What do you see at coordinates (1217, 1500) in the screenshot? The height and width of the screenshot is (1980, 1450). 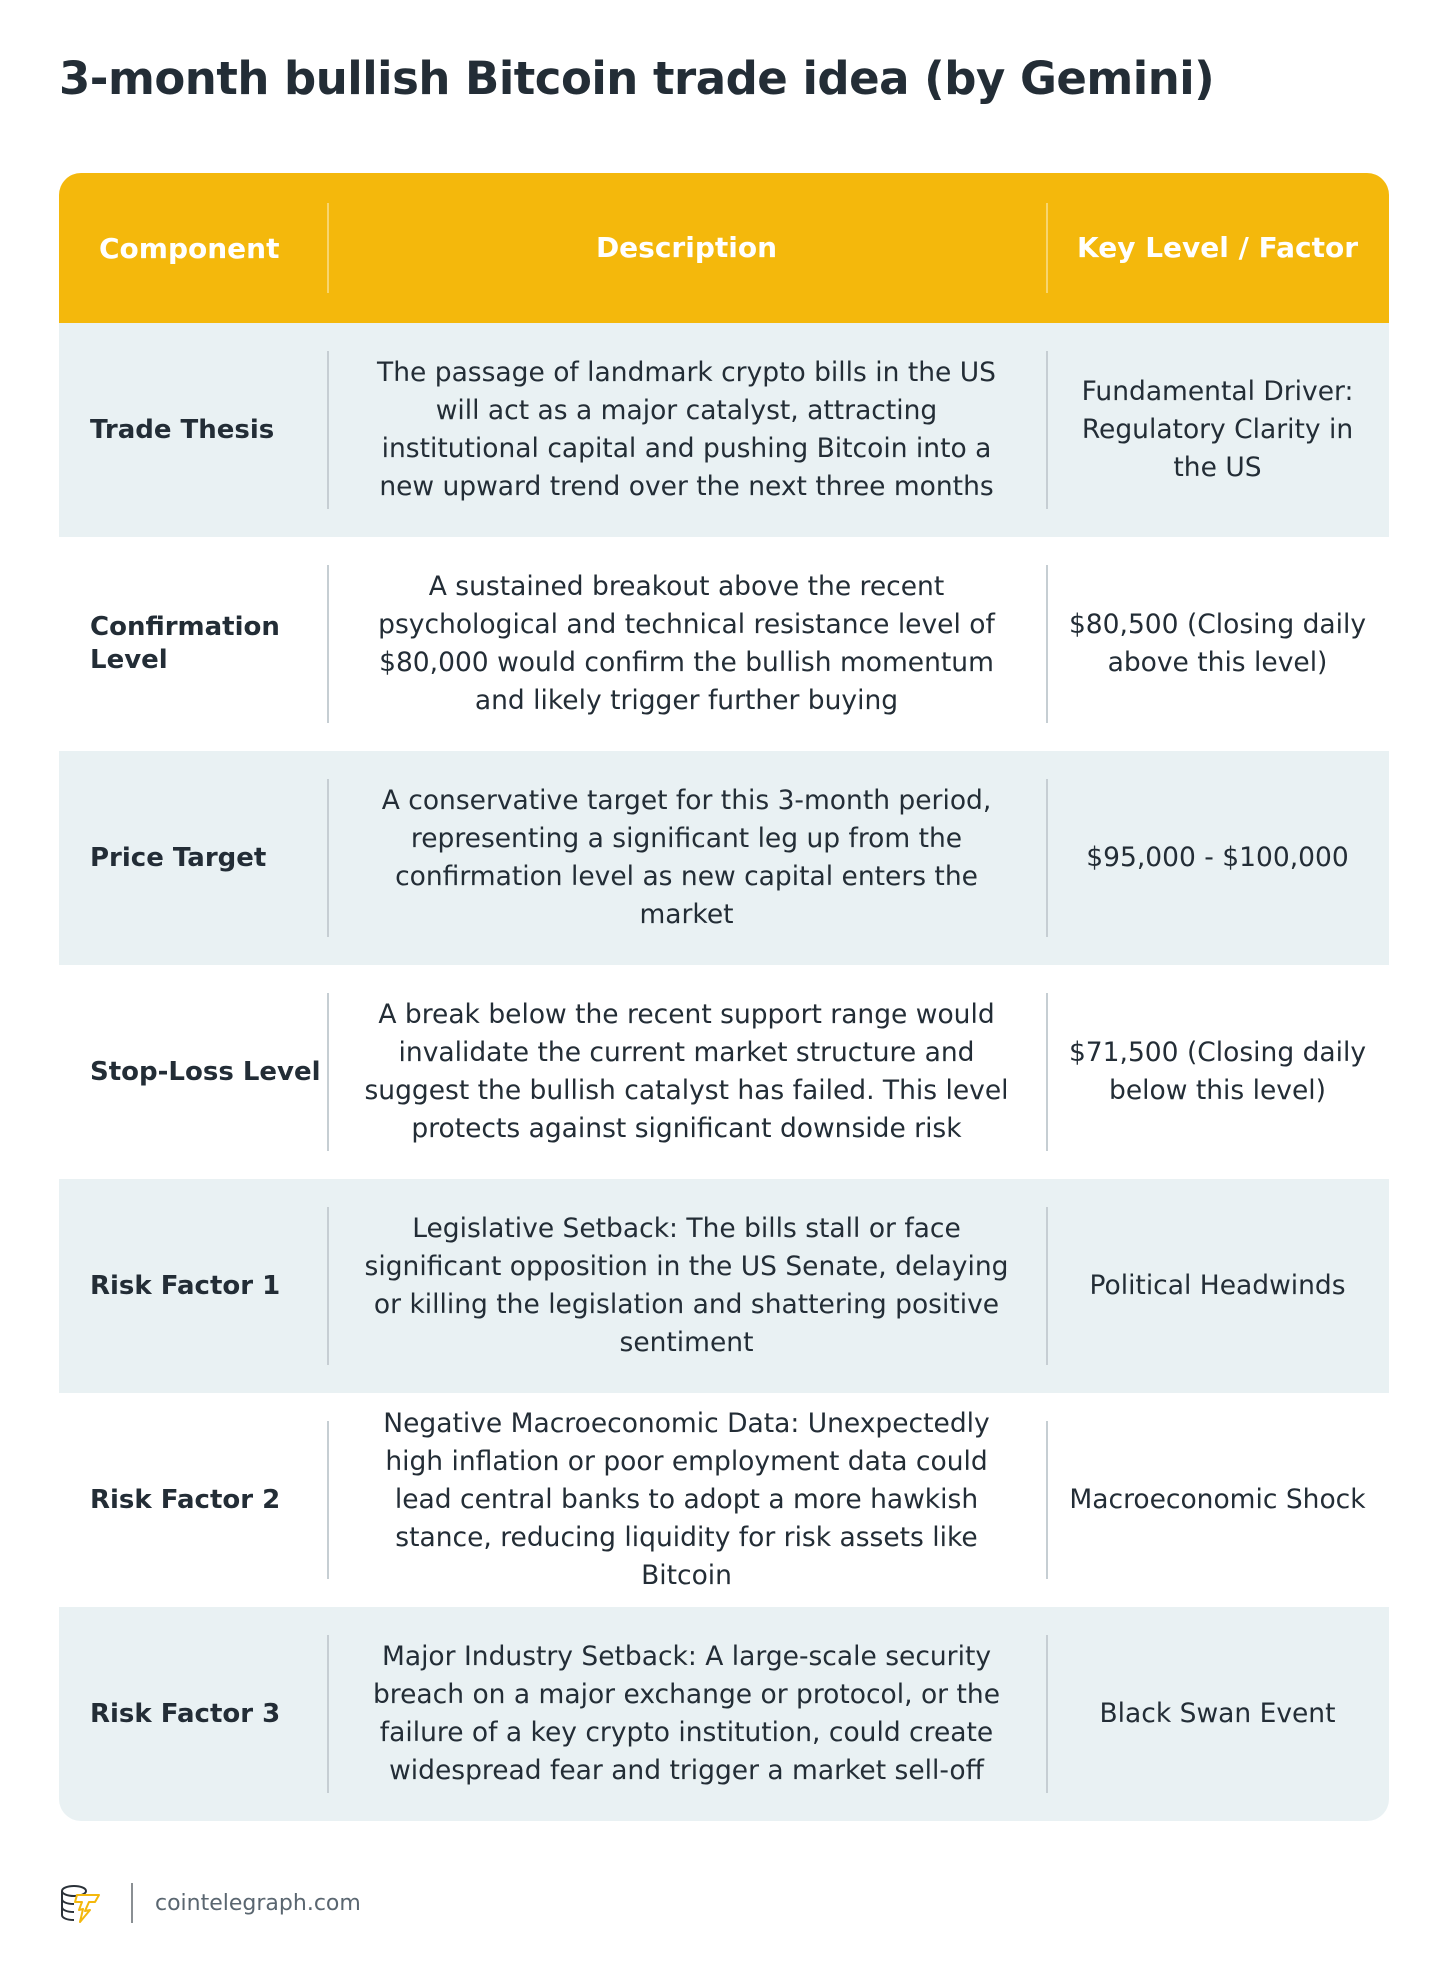 I see `key-level-cell: Macroeconomic Shock` at bounding box center [1217, 1500].